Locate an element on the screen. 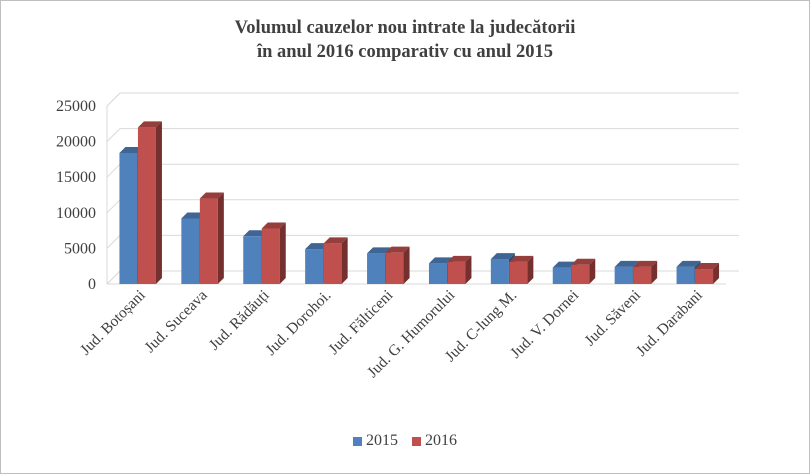 This screenshot has width=810, height=474. legend-swatch-2016 is located at coordinates (416, 441).